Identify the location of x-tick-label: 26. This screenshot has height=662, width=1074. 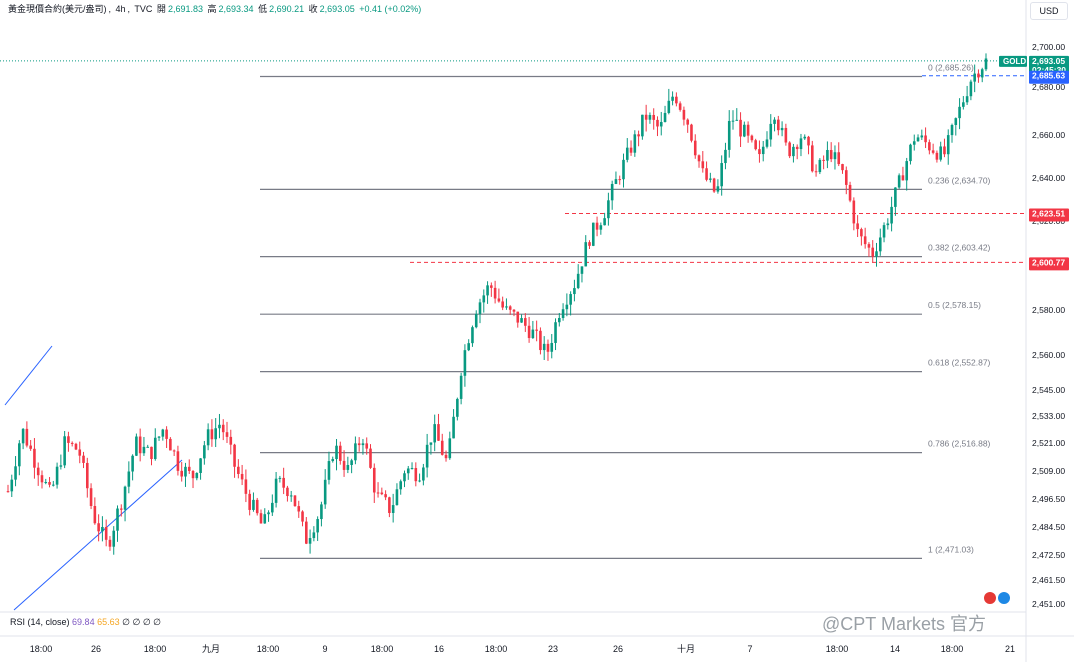
(96, 649).